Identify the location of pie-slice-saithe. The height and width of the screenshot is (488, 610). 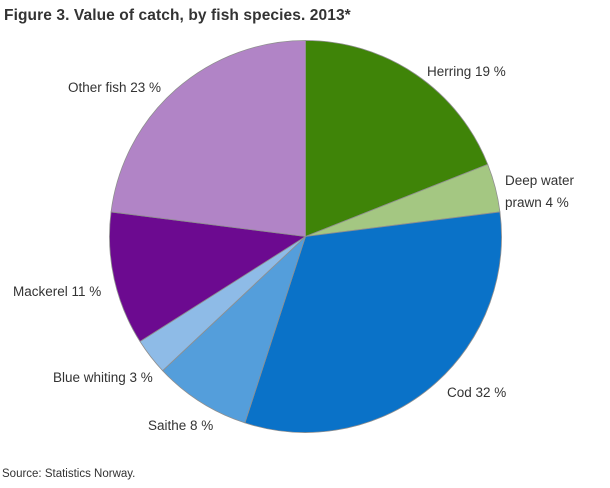
(234, 330).